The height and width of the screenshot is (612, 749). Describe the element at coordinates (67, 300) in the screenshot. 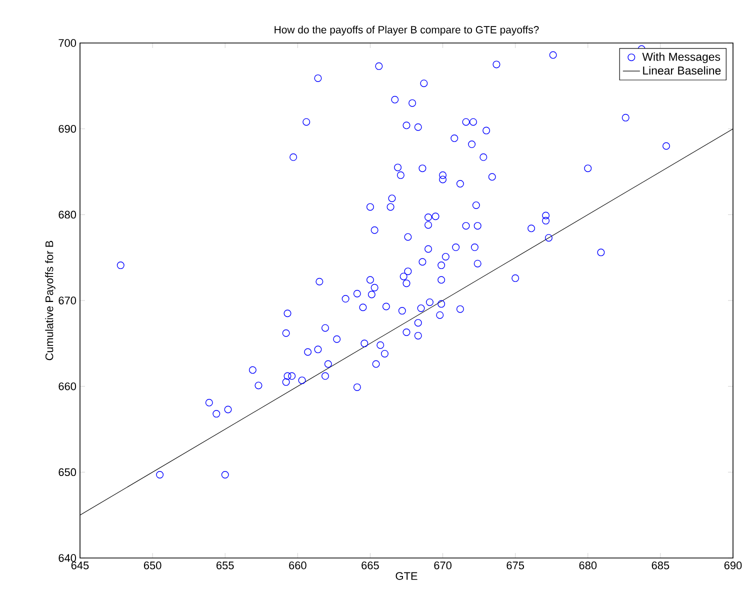

I see `y-tick-label: 670` at that location.